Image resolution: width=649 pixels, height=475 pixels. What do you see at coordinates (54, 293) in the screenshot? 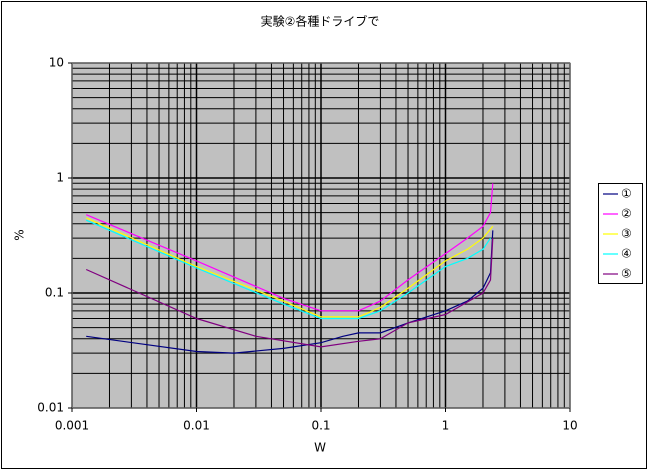
I see `y-tick-label: 0.1` at bounding box center [54, 293].